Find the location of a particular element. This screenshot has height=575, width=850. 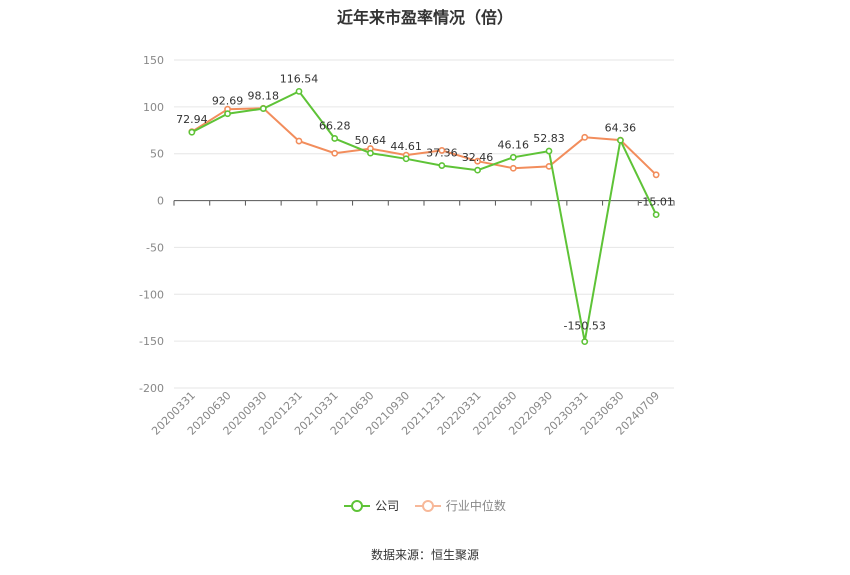

data-label: 66.28 is located at coordinates (335, 125).